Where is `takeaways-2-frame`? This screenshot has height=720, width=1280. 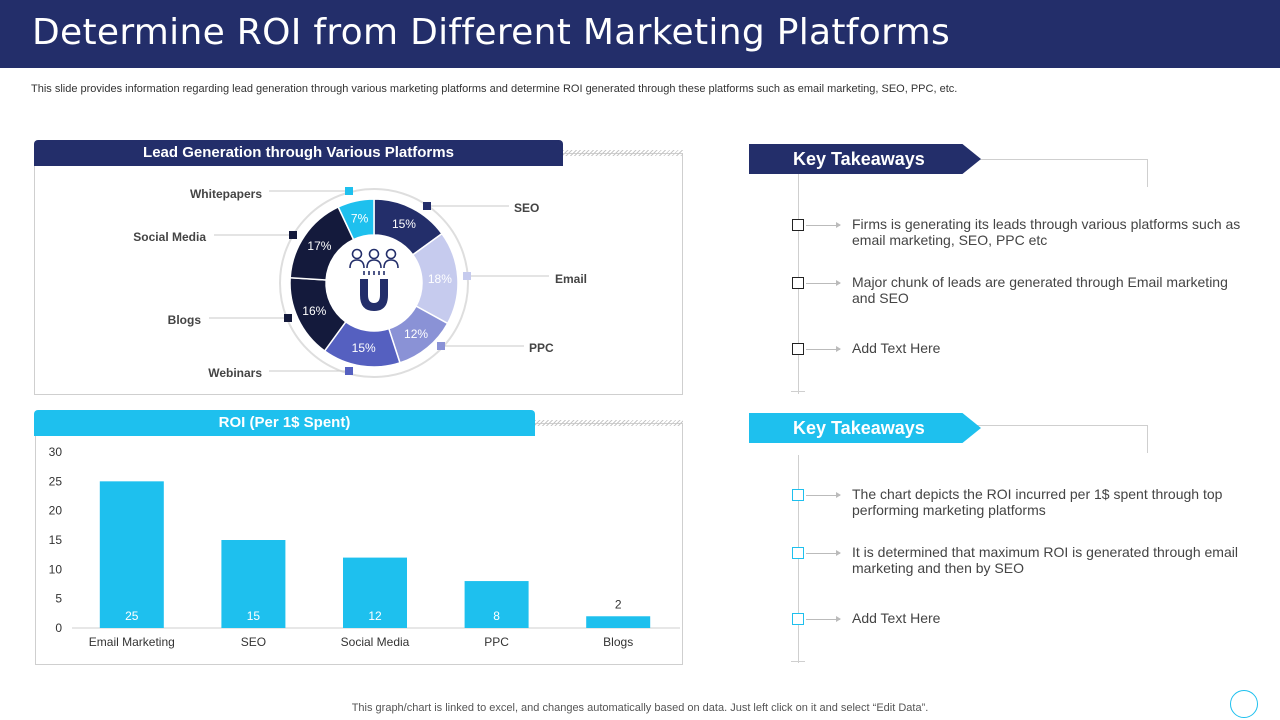
takeaways-2-frame is located at coordinates (1054, 439).